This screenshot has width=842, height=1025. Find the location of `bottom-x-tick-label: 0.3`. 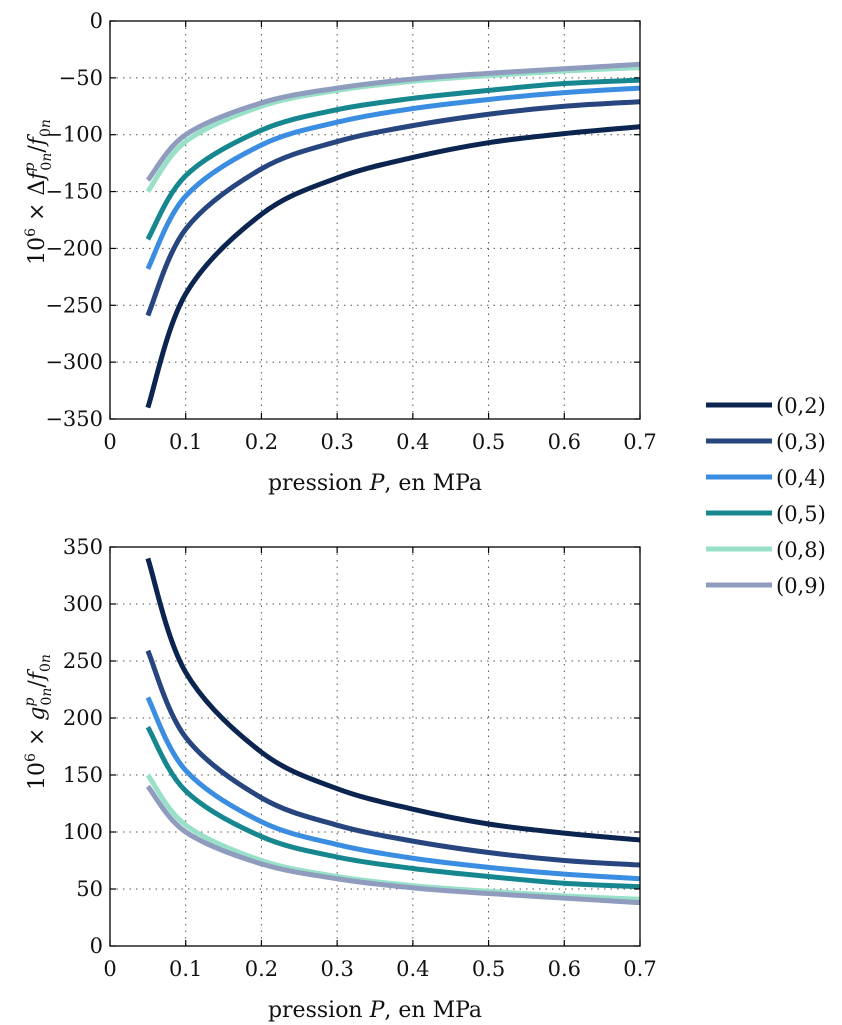

bottom-x-tick-label: 0.3 is located at coordinates (336, 969).